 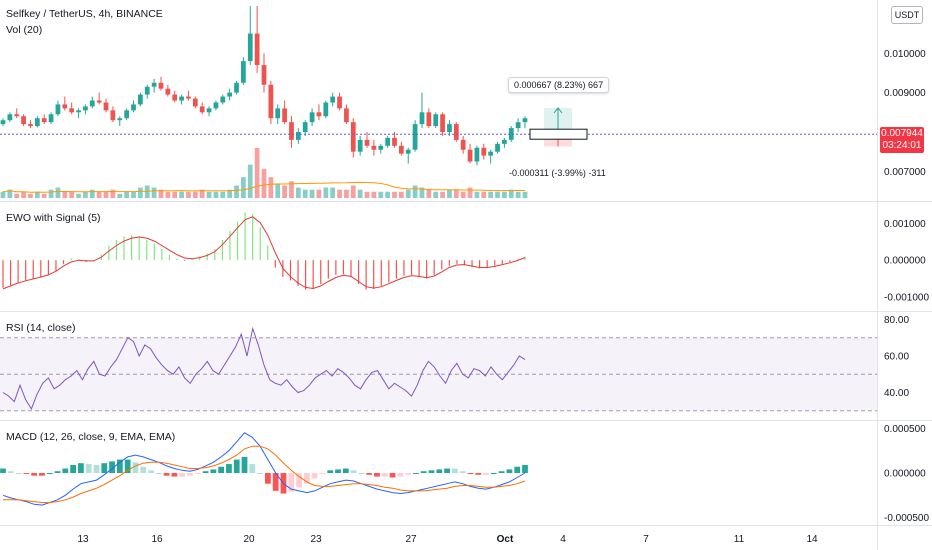 I want to click on symbol-title: Selfkey / TetherUS, 4h, BINANCE, so click(x=84, y=14).